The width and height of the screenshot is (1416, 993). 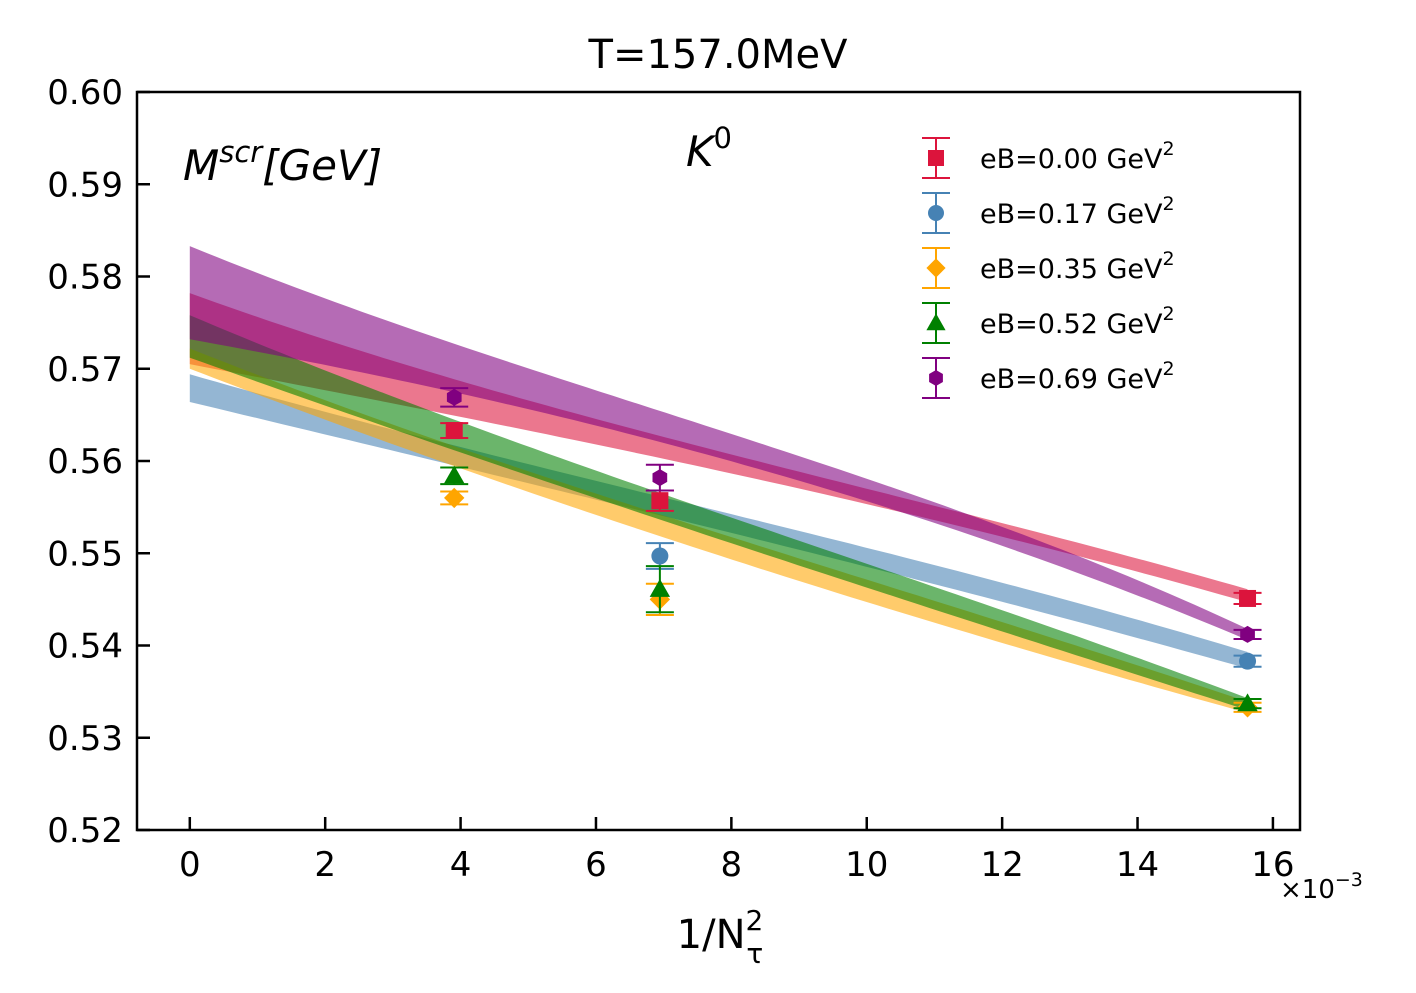 What do you see at coordinates (732, 865) in the screenshot?
I see `x-tick-label-4: 8` at bounding box center [732, 865].